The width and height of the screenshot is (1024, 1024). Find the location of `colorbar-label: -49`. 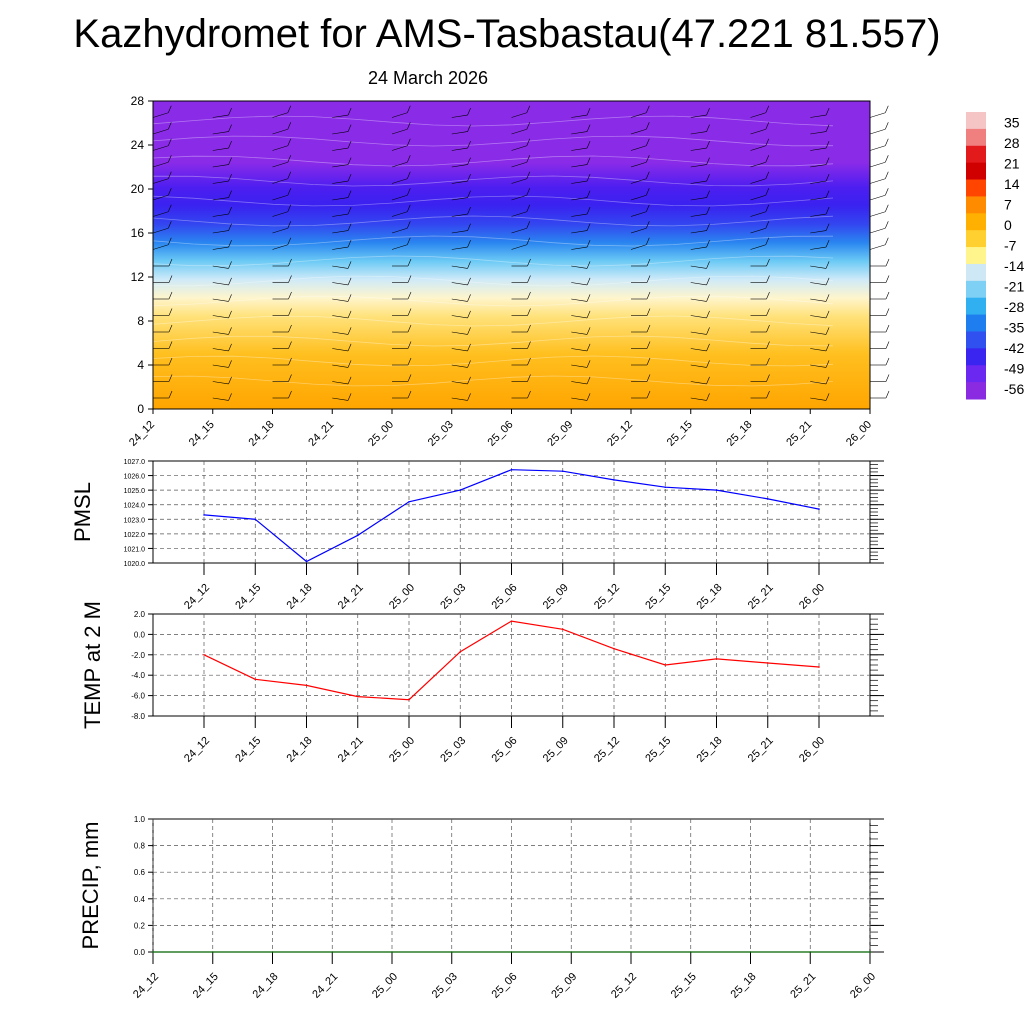

colorbar-label: -49 is located at coordinates (1014, 368).